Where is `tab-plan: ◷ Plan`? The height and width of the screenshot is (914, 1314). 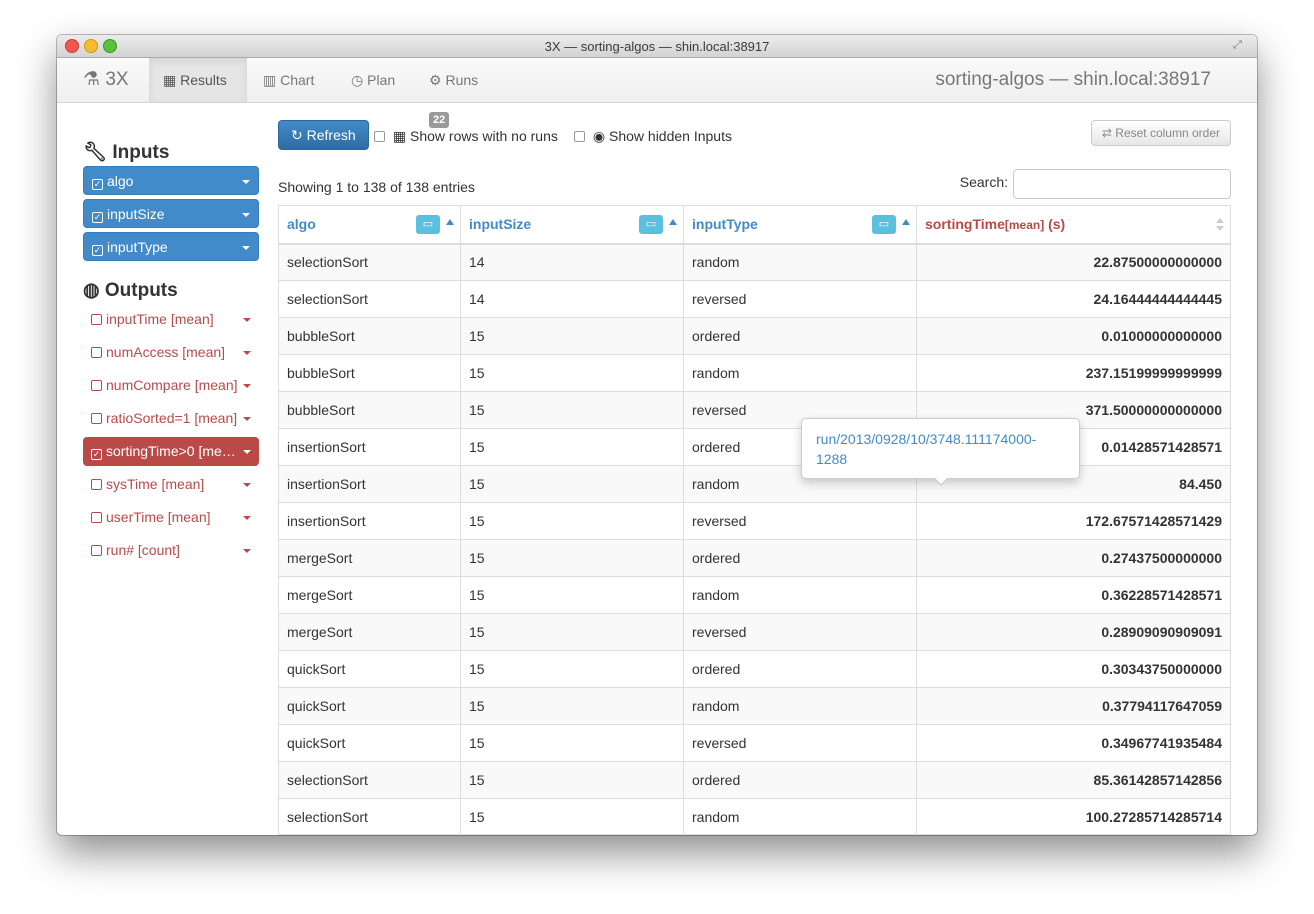 tab-plan: ◷ Plan is located at coordinates (374, 80).